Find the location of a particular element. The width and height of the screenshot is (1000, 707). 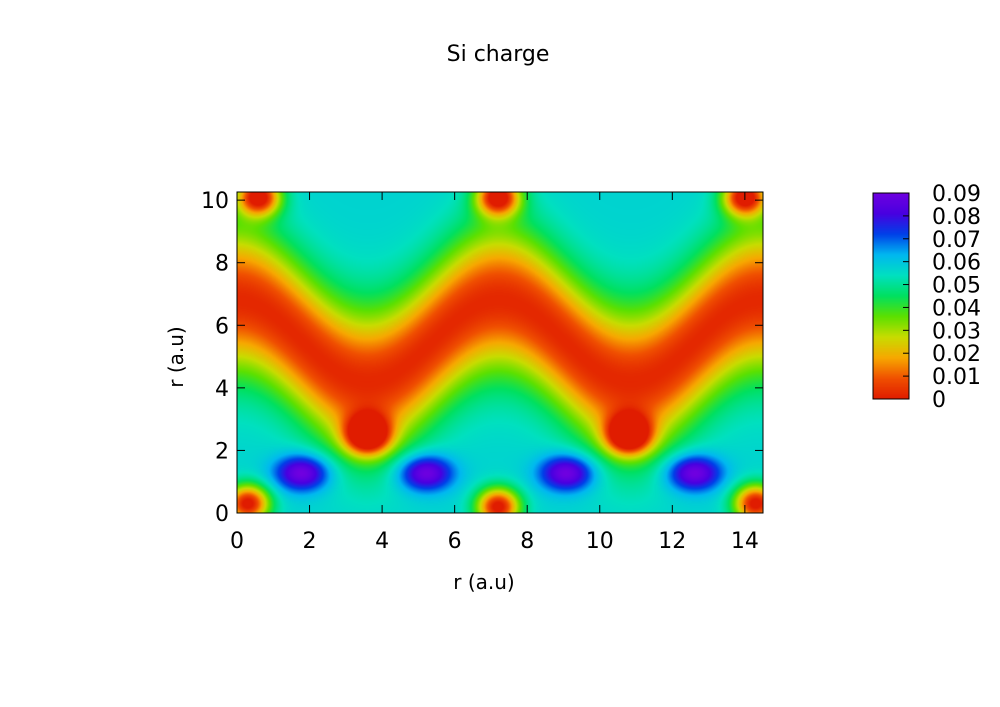

chart-title: Si charge is located at coordinates (498, 54).